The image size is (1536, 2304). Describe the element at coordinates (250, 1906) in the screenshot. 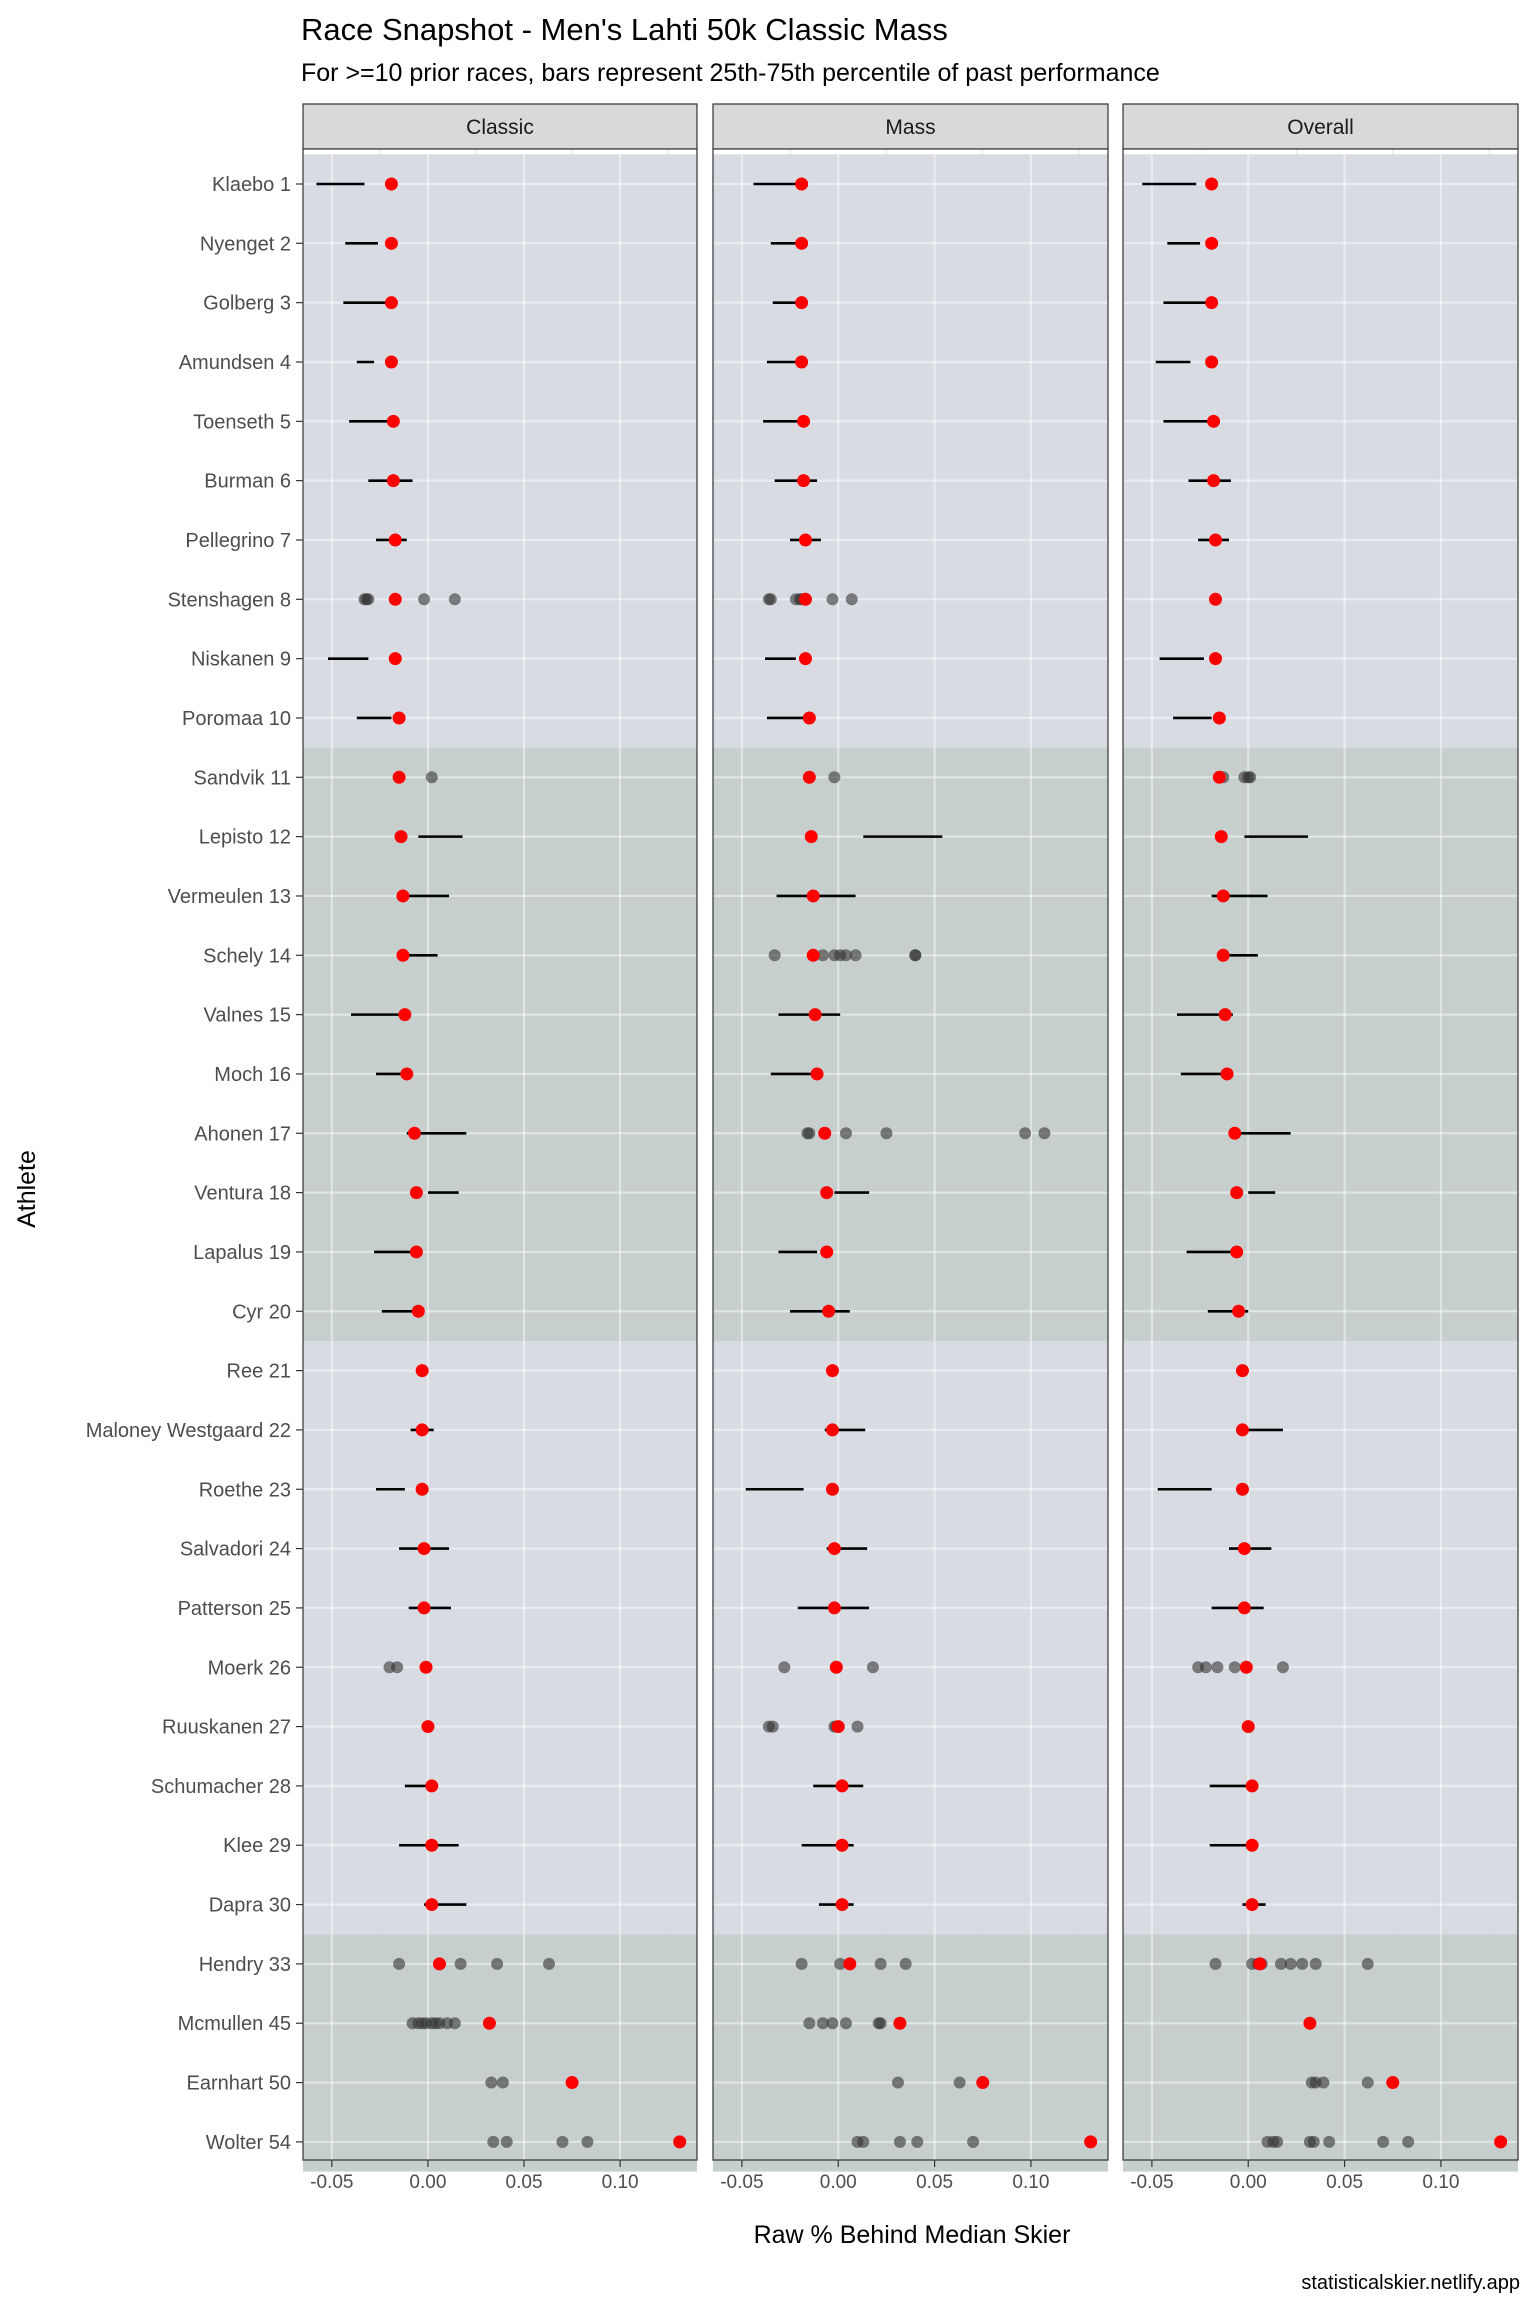

I see `athlete-label: Dapra 30` at that location.